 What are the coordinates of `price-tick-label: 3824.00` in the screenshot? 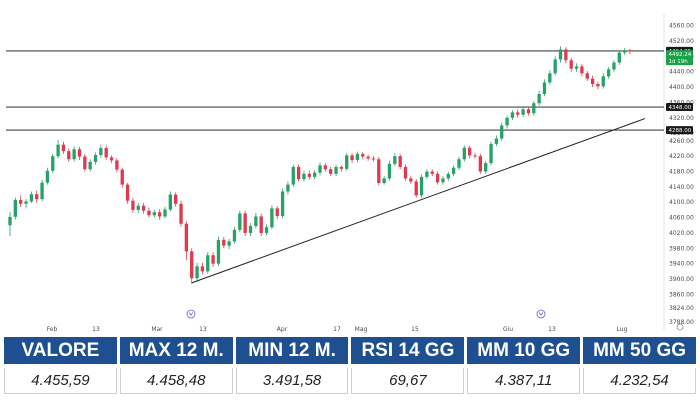 It's located at (681, 308).